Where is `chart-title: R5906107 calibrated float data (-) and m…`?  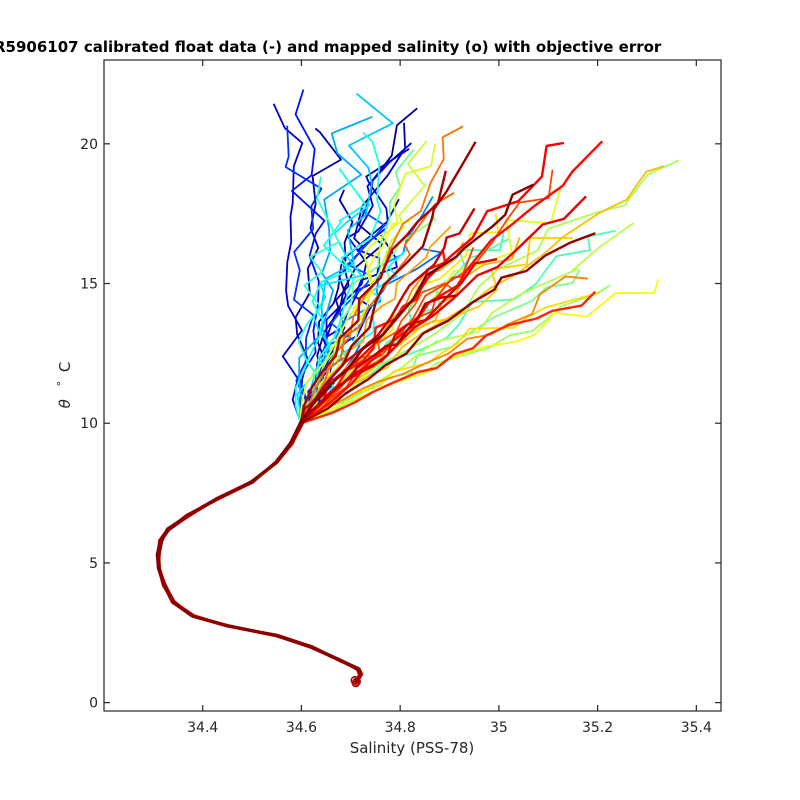
chart-title: R5906107 calibrated float data (-) and m… is located at coordinates (331, 47).